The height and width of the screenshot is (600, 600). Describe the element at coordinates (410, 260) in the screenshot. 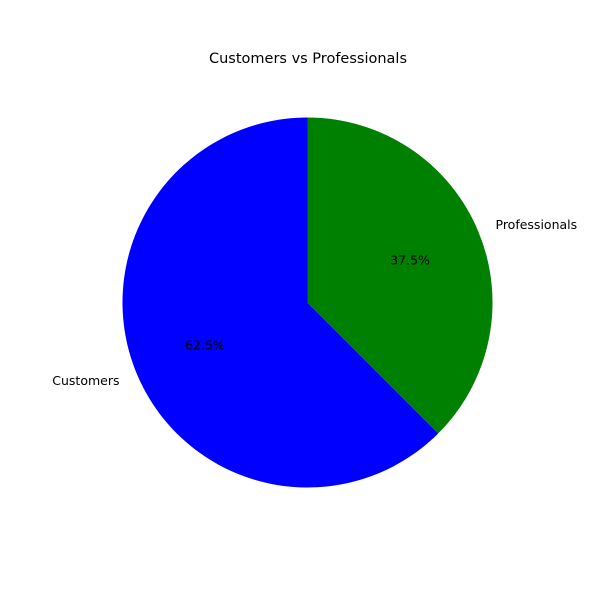

I see `pct-label-professionals: 37.5%` at that location.